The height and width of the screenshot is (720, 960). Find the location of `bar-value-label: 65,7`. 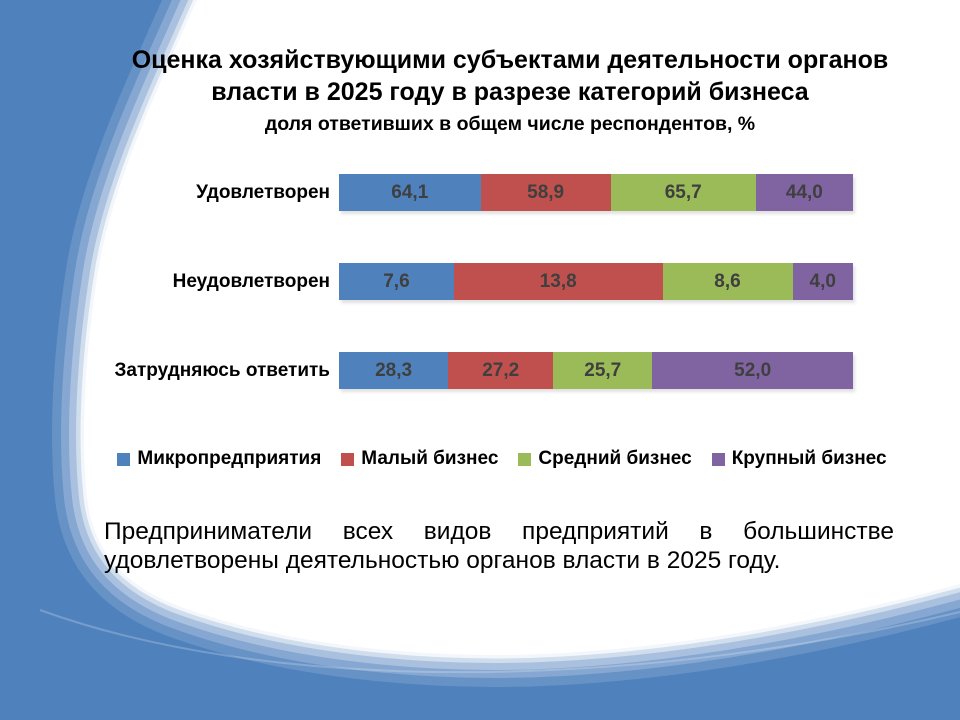

bar-value-label: 65,7 is located at coordinates (683, 192).